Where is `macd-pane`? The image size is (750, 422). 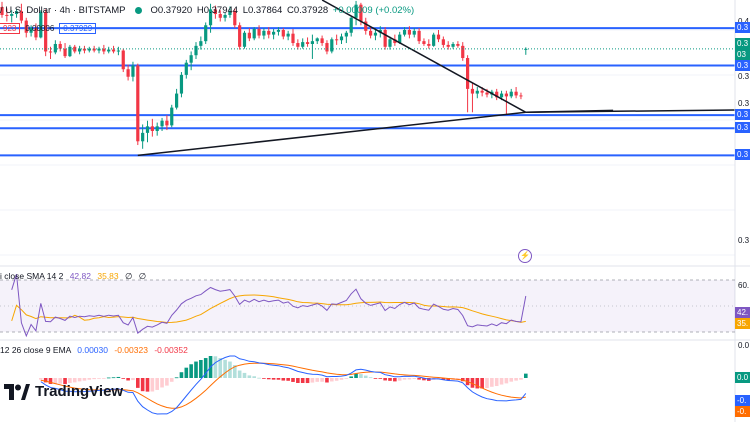
macd-pane is located at coordinates (283, 385).